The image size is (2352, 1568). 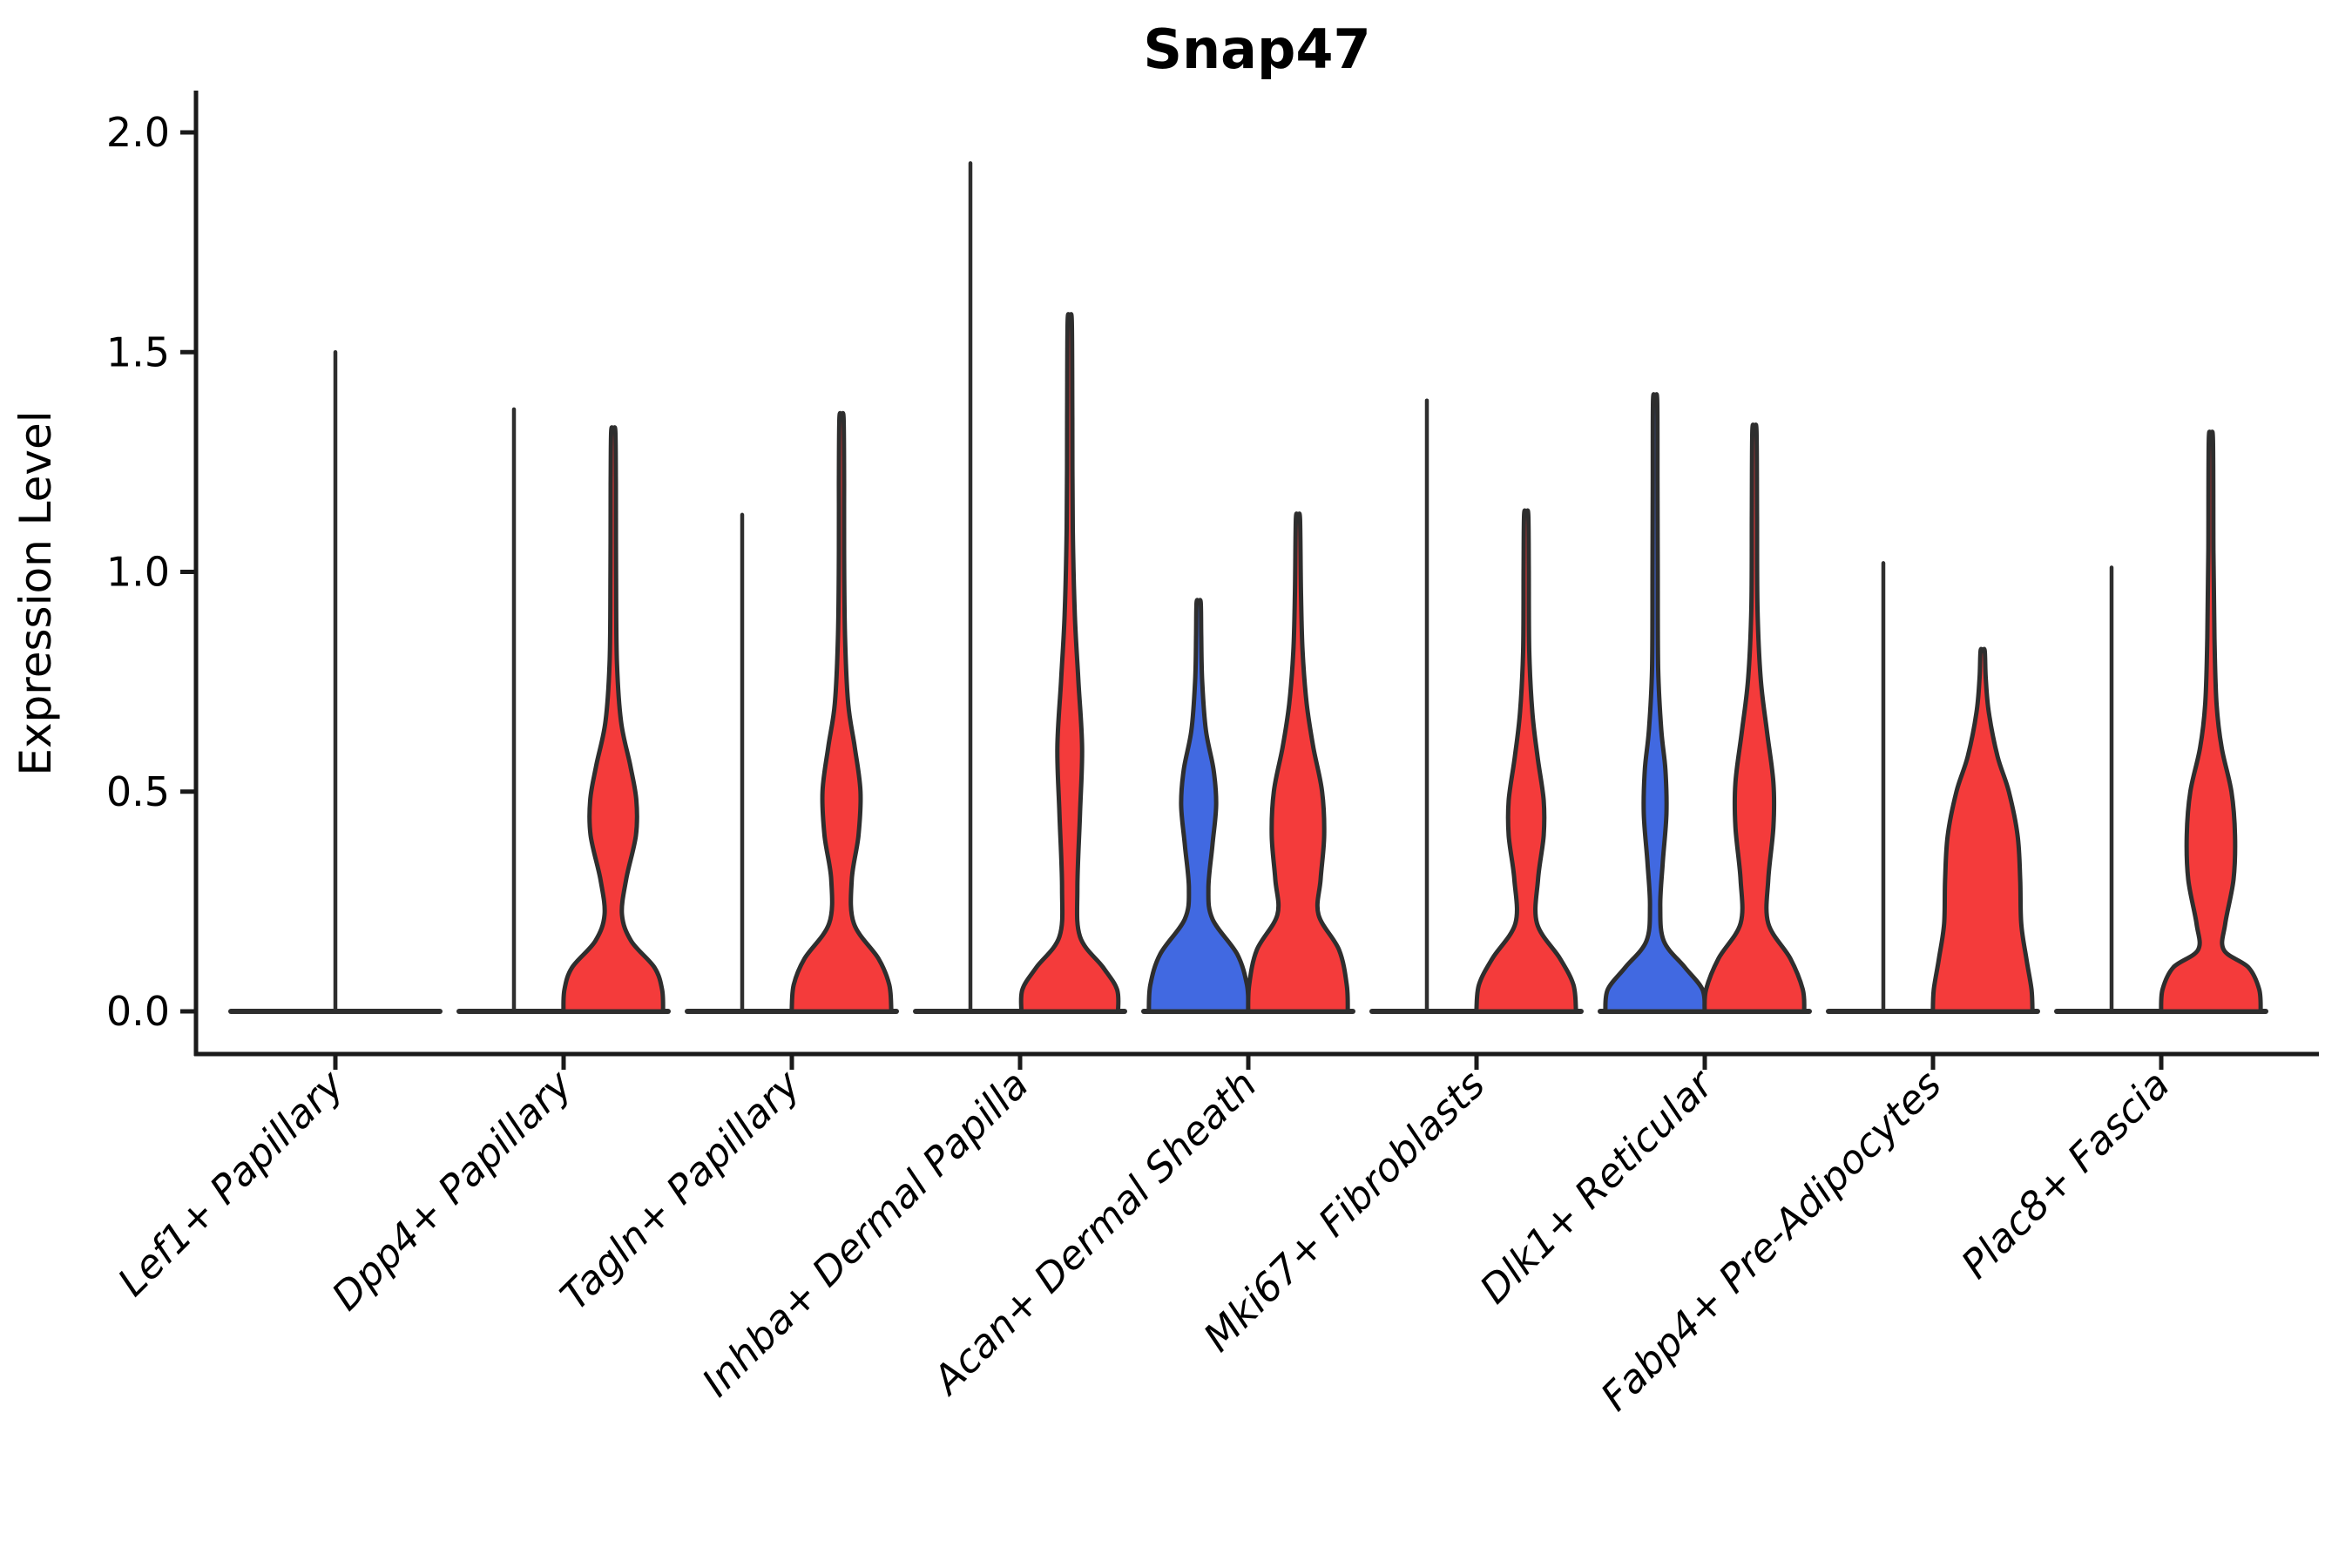 I want to click on x-tick-label: Tagln+ Papillary, so click(x=680, y=1189).